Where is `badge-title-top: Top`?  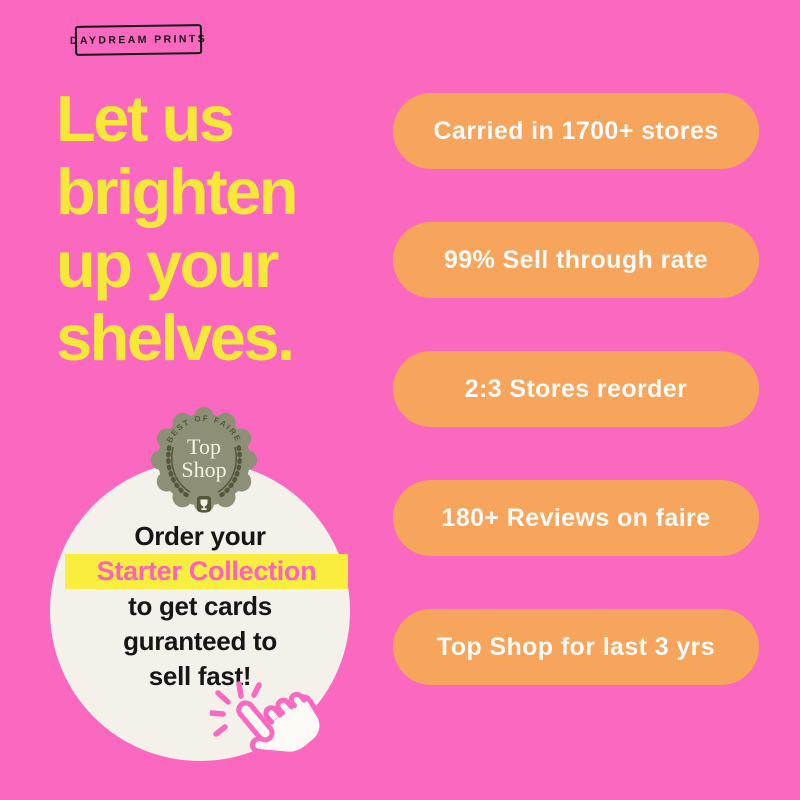
badge-title-top: Top is located at coordinates (204, 446).